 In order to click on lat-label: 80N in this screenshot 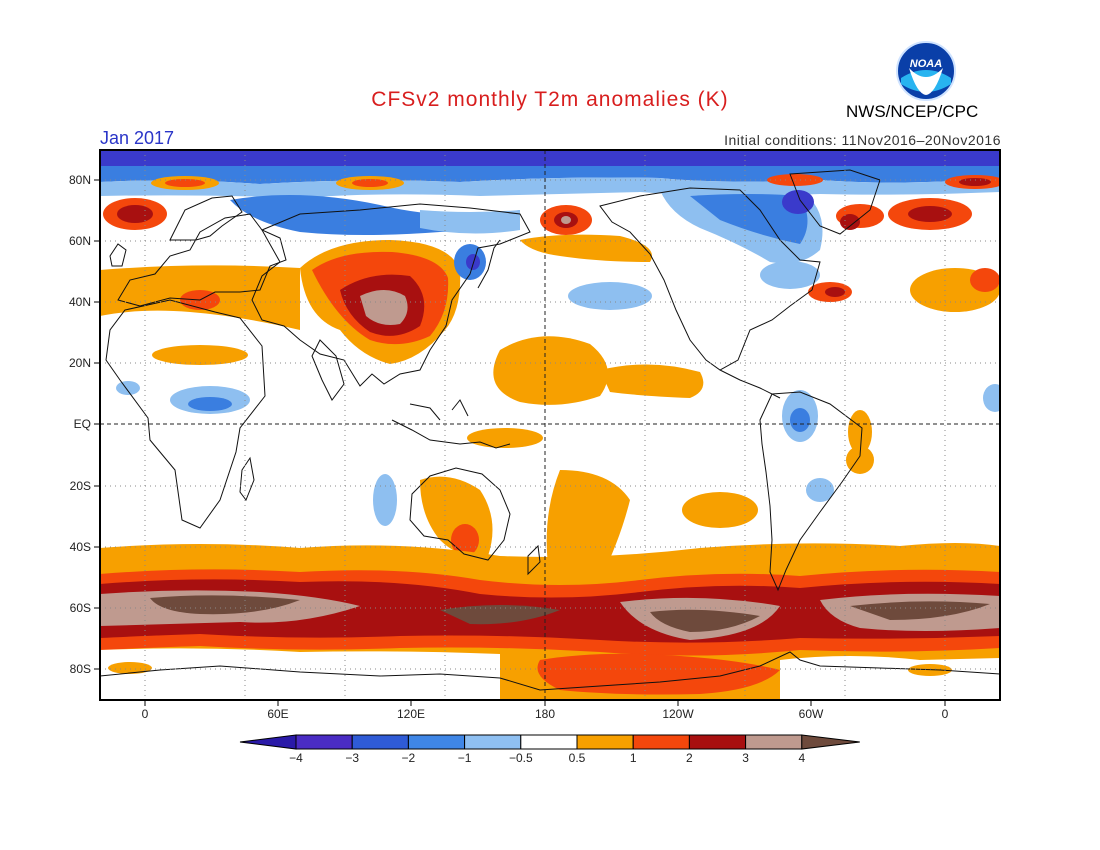, I will do `click(80, 180)`.